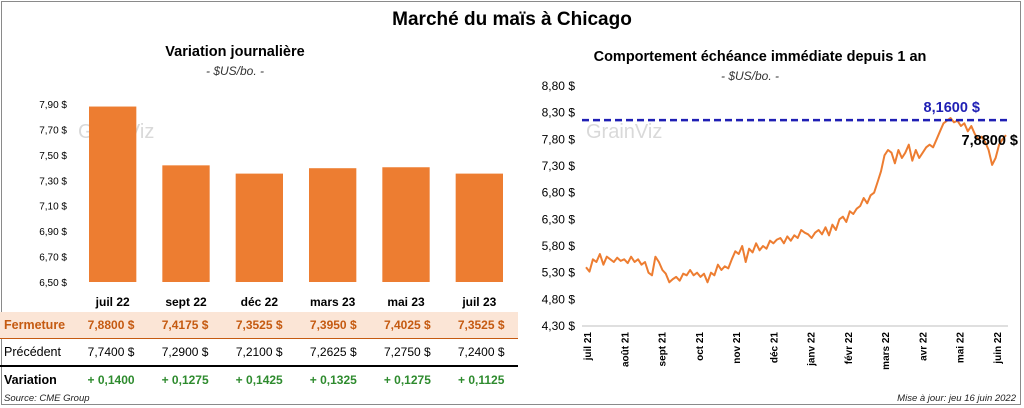  What do you see at coordinates (406, 302) in the screenshot?
I see `x-tick-label: mai 23` at bounding box center [406, 302].